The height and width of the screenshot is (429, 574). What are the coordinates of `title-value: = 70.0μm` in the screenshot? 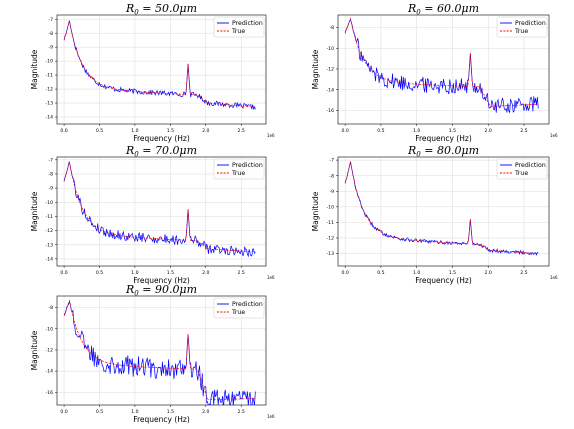 It's located at (168, 150).